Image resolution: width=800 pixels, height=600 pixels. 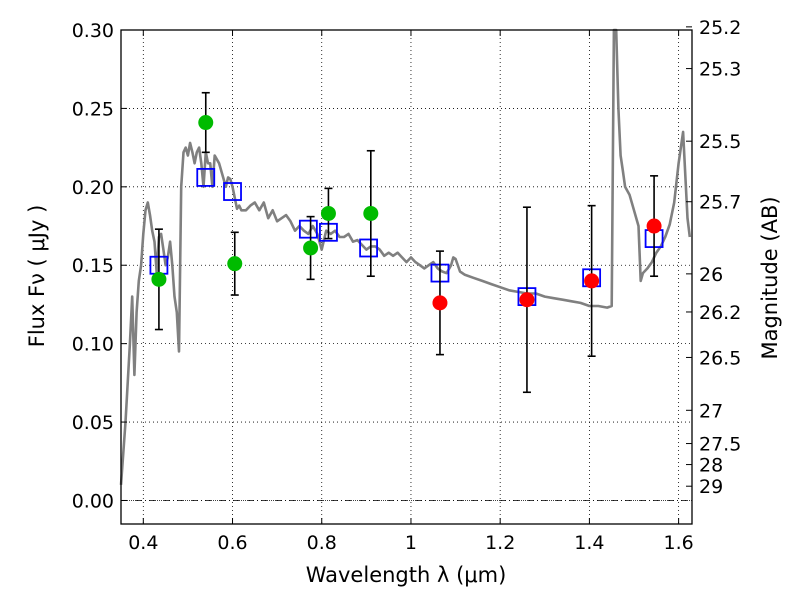 I want to click on magnitude-tick-label: 26, so click(x=711, y=275).